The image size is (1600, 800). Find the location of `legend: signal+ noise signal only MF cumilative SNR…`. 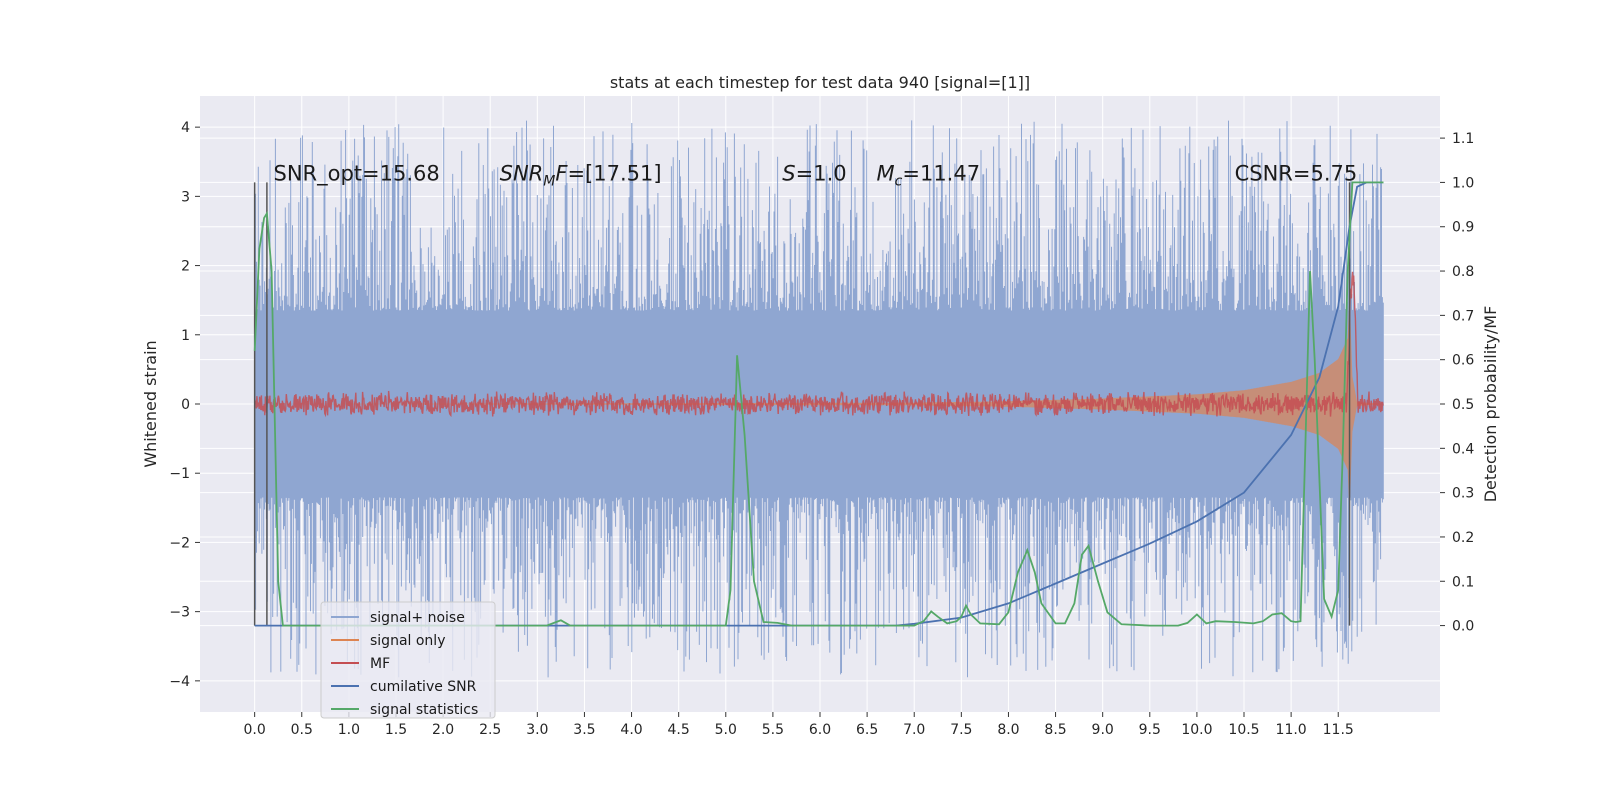

legend: signal+ noise signal only MF cumilative SNR… is located at coordinates (408, 660).